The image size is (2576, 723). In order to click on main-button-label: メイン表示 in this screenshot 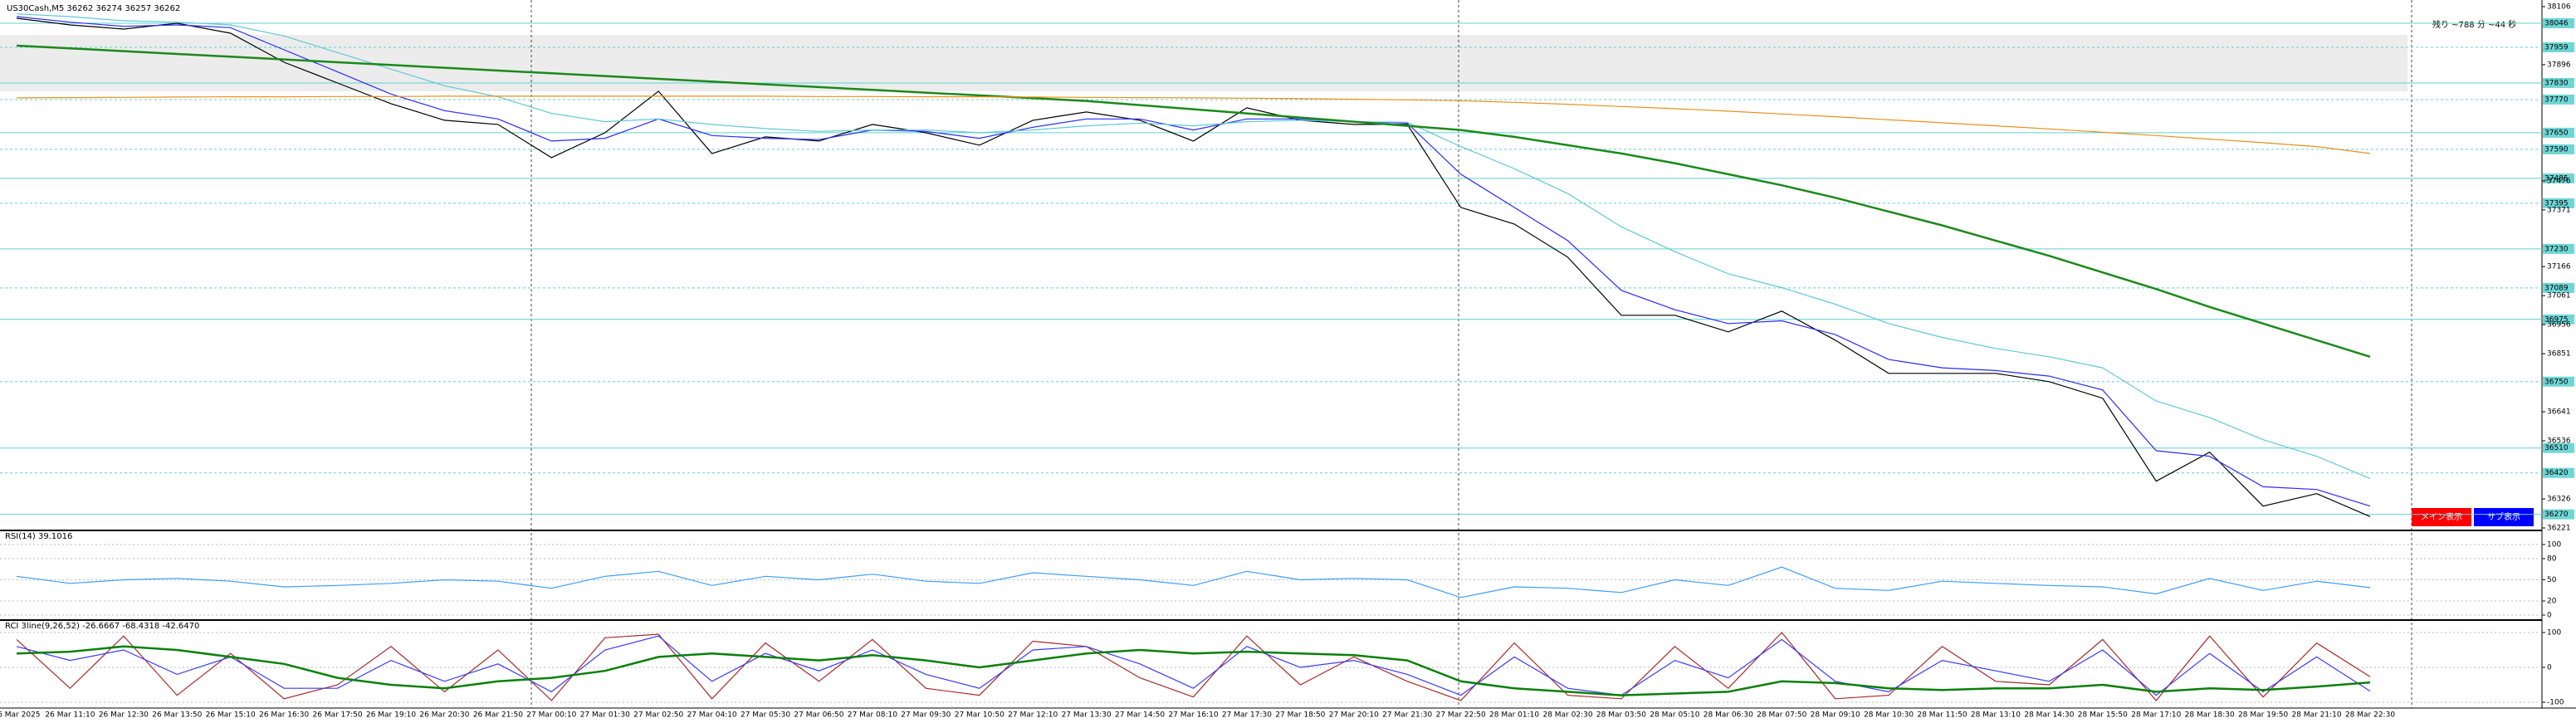, I will do `click(2441, 516)`.